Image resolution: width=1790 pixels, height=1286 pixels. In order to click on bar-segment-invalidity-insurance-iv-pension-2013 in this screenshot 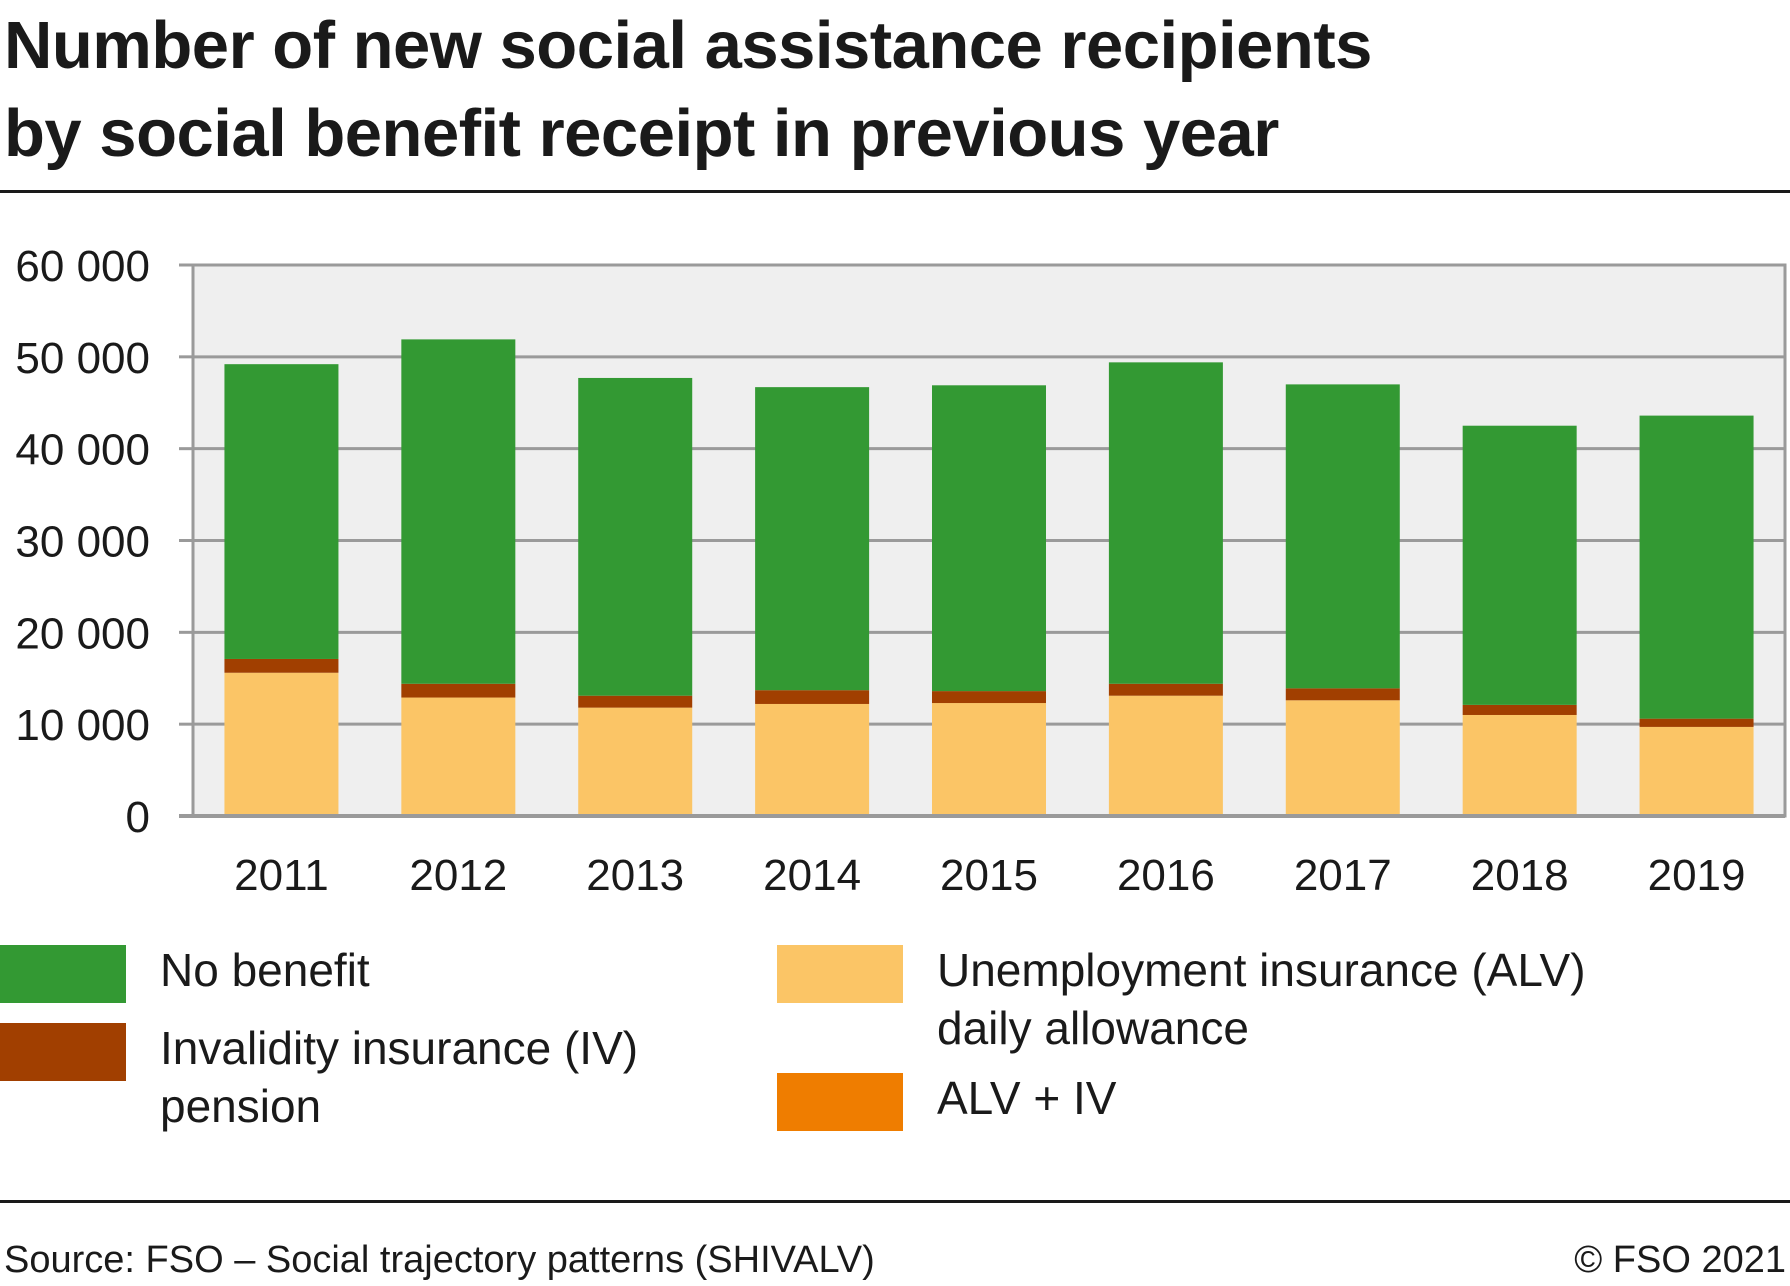, I will do `click(635, 701)`.